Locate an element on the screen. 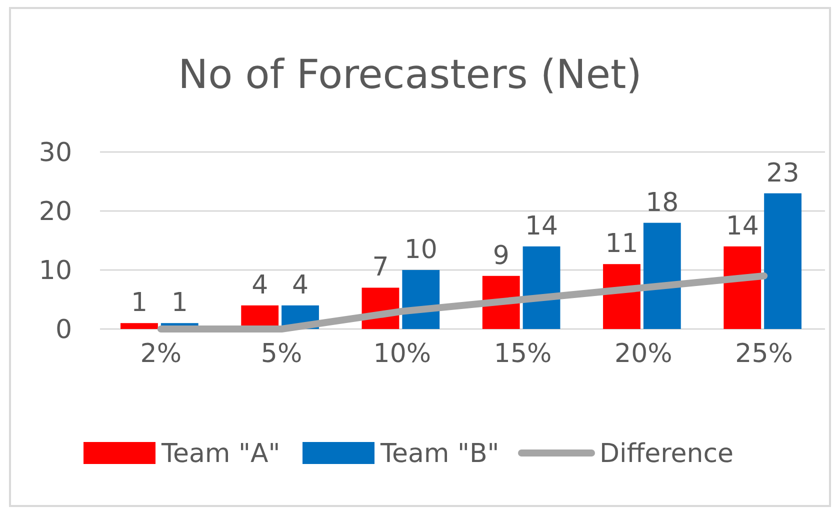 This screenshot has height=512, width=840. y-tick-label: 10 is located at coordinates (55, 271).